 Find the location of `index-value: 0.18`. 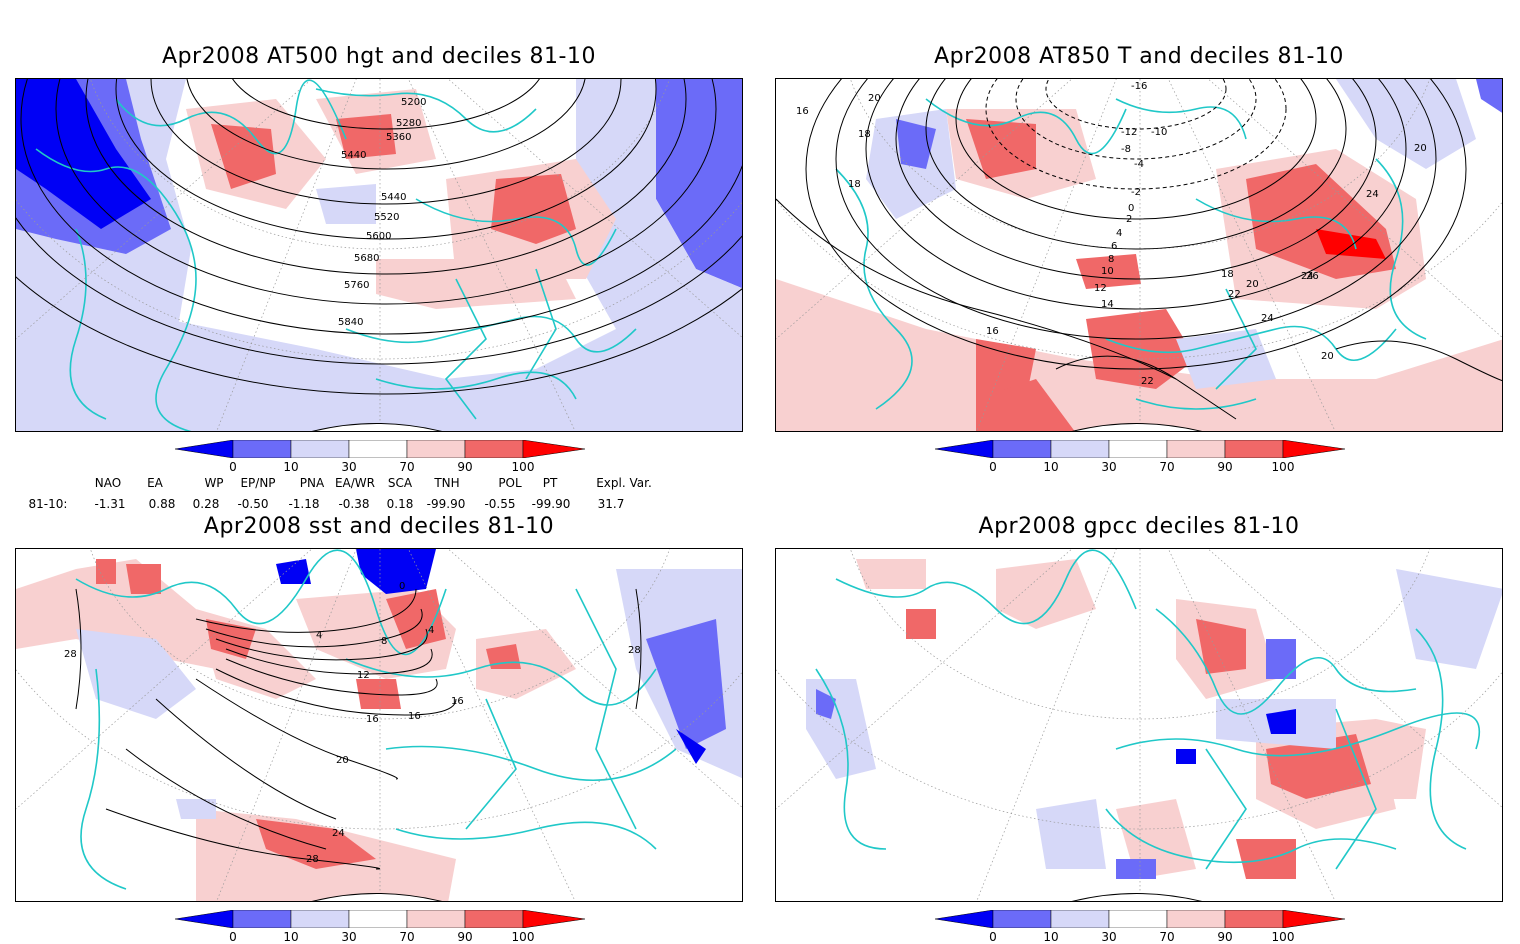

index-value: 0.18 is located at coordinates (400, 504).